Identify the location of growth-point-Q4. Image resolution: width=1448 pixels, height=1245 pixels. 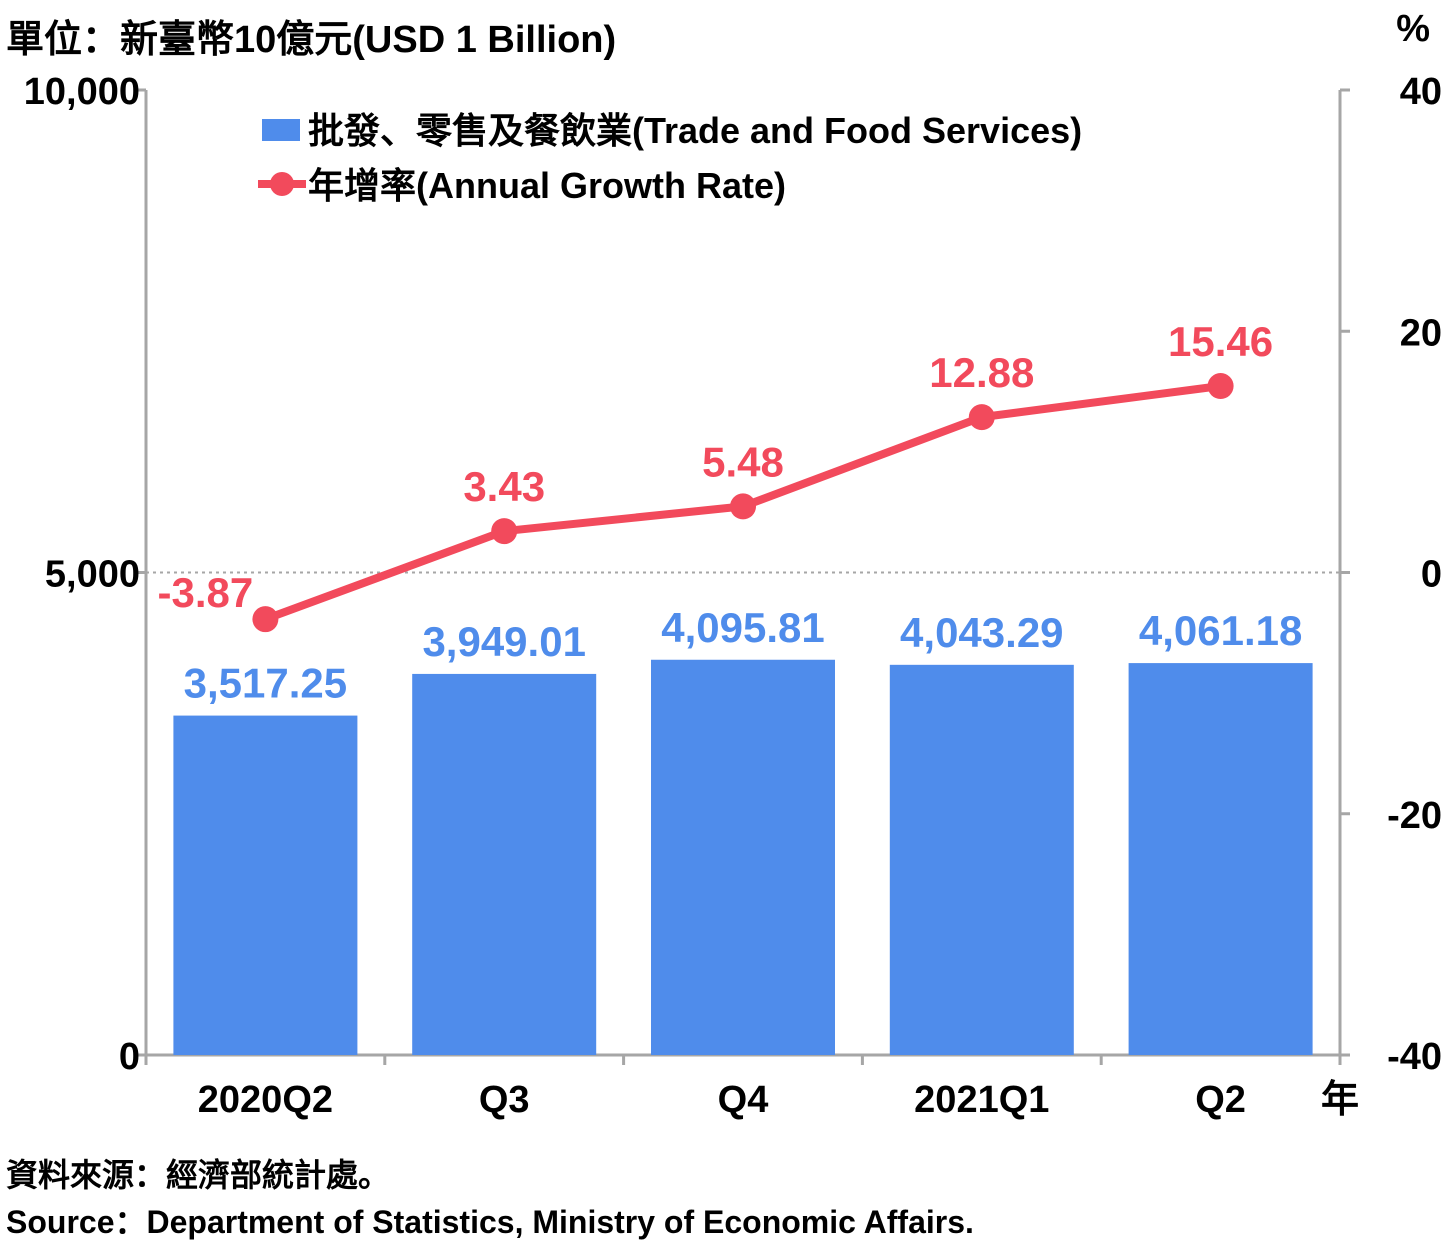
(743, 506).